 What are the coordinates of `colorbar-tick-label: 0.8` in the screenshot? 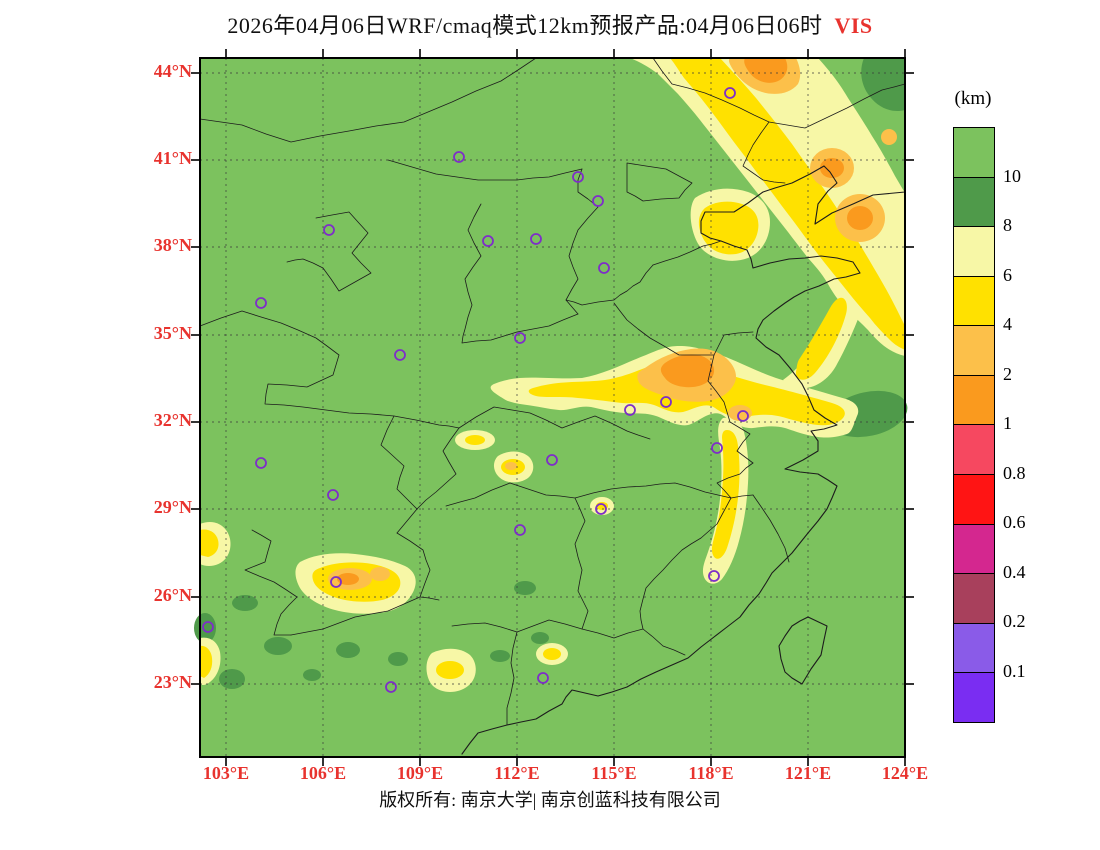 It's located at (1014, 472).